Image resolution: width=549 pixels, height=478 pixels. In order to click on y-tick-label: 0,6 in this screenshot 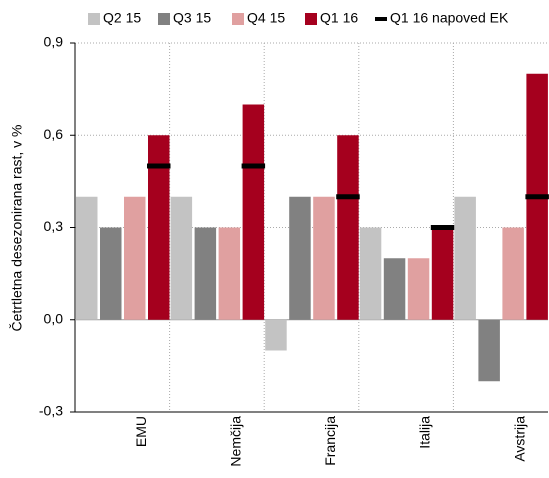, I will do `click(54, 134)`.